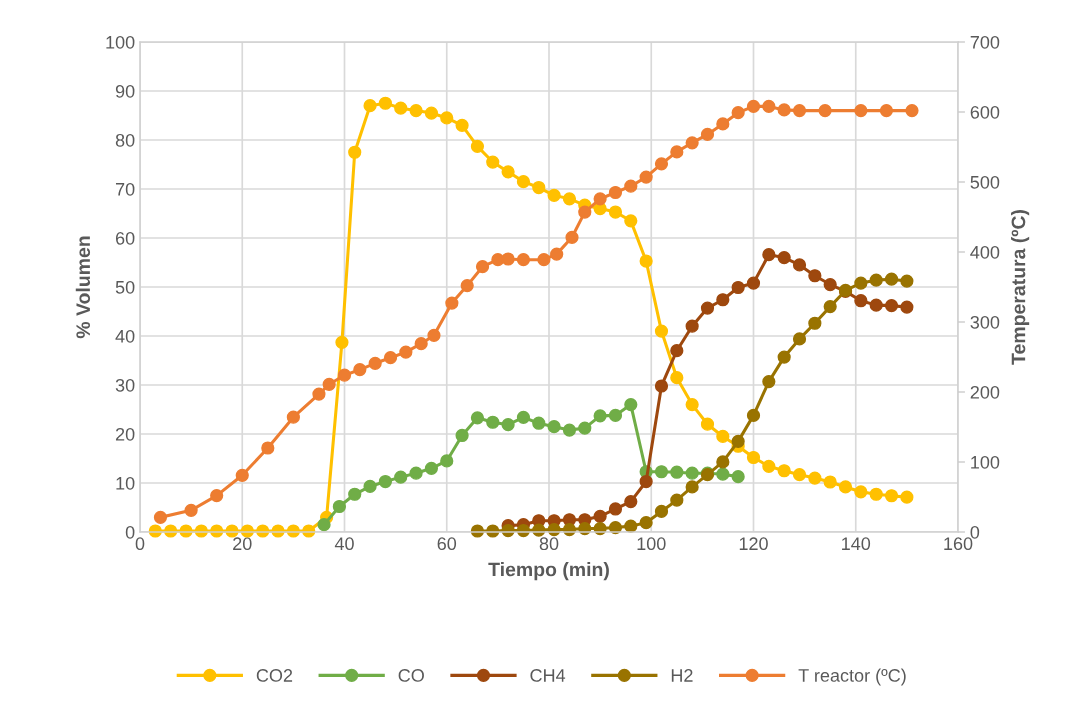 The height and width of the screenshot is (715, 1085). What do you see at coordinates (958, 544) in the screenshot?
I see `x-tick-label: 160` at bounding box center [958, 544].